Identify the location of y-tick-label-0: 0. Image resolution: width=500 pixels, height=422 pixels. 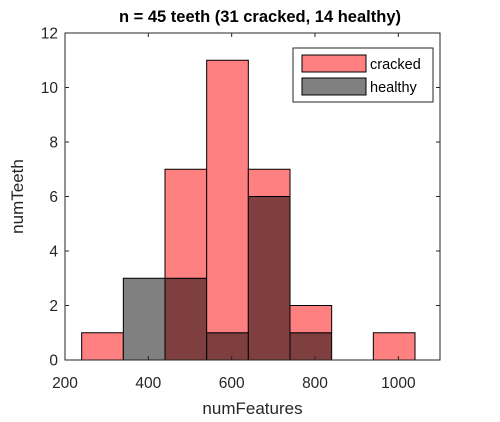
(53, 361).